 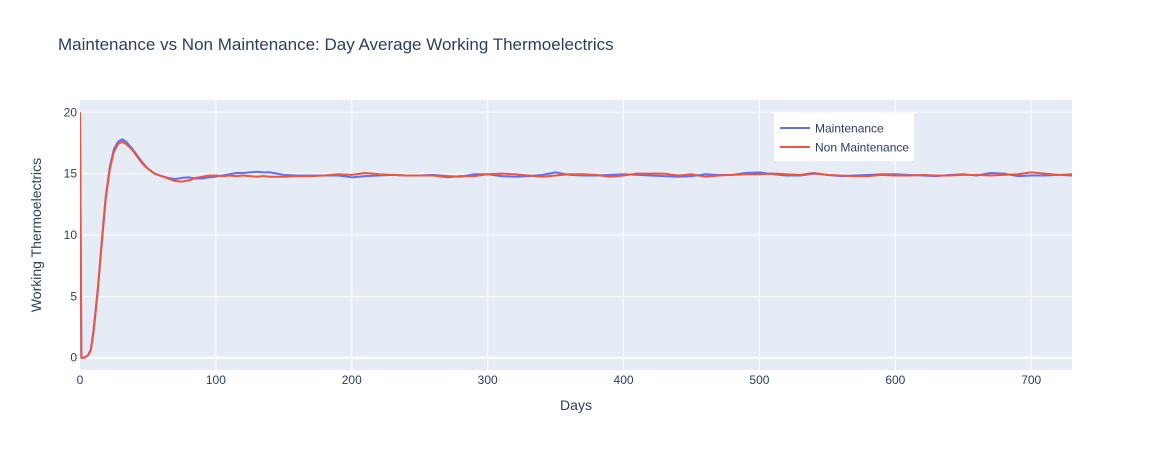 I want to click on x-tick-label: 400, so click(x=624, y=380).